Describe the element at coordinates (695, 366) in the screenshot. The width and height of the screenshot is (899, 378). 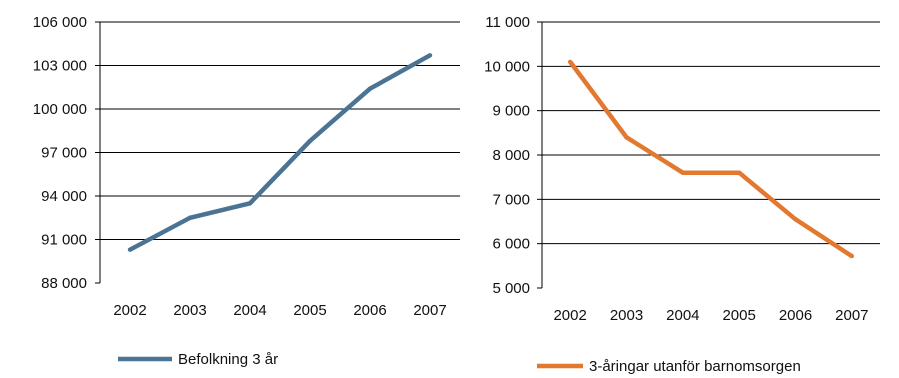
I see `legend-label: 3-åringar utanför barnomsorgen` at that location.